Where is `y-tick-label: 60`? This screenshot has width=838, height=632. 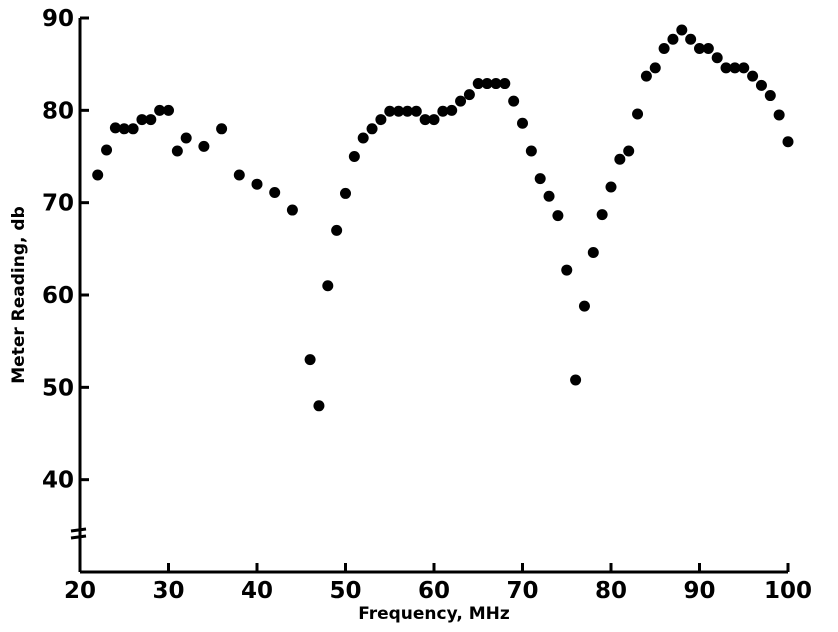
y-tick-label: 60 is located at coordinates (58, 296).